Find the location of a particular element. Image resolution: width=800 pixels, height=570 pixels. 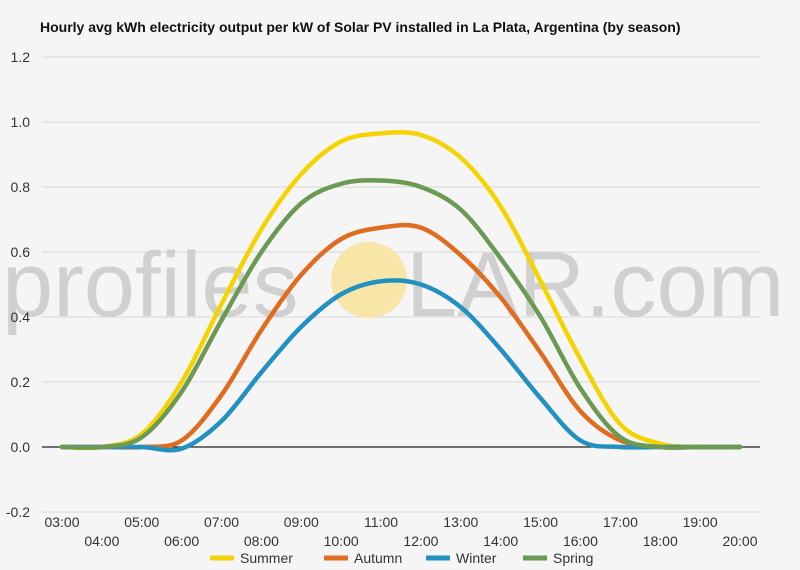

x-tick-label: 07:00 is located at coordinates (221, 522).